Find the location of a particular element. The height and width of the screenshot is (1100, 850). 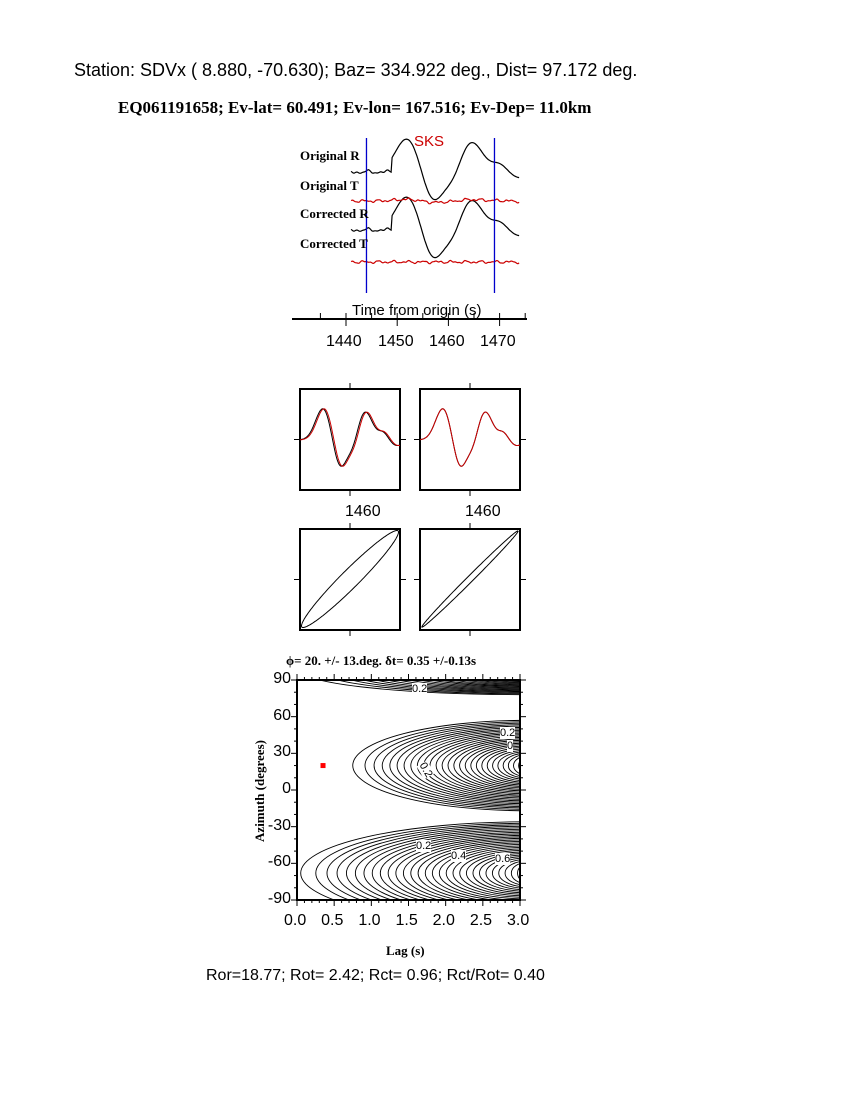

contour-label: 0.6 is located at coordinates (503, 859).